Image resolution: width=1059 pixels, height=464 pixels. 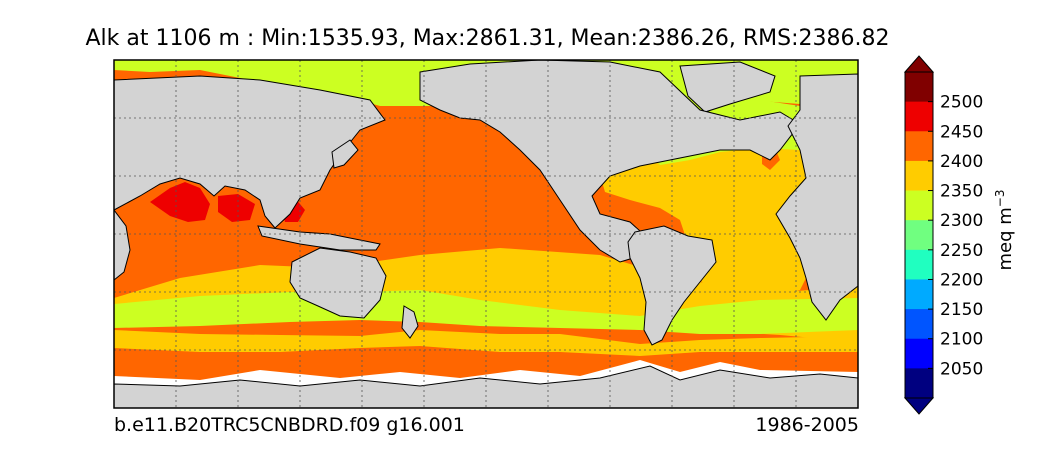 I want to click on map-region-new-zealand-land, so click(x=410, y=322).